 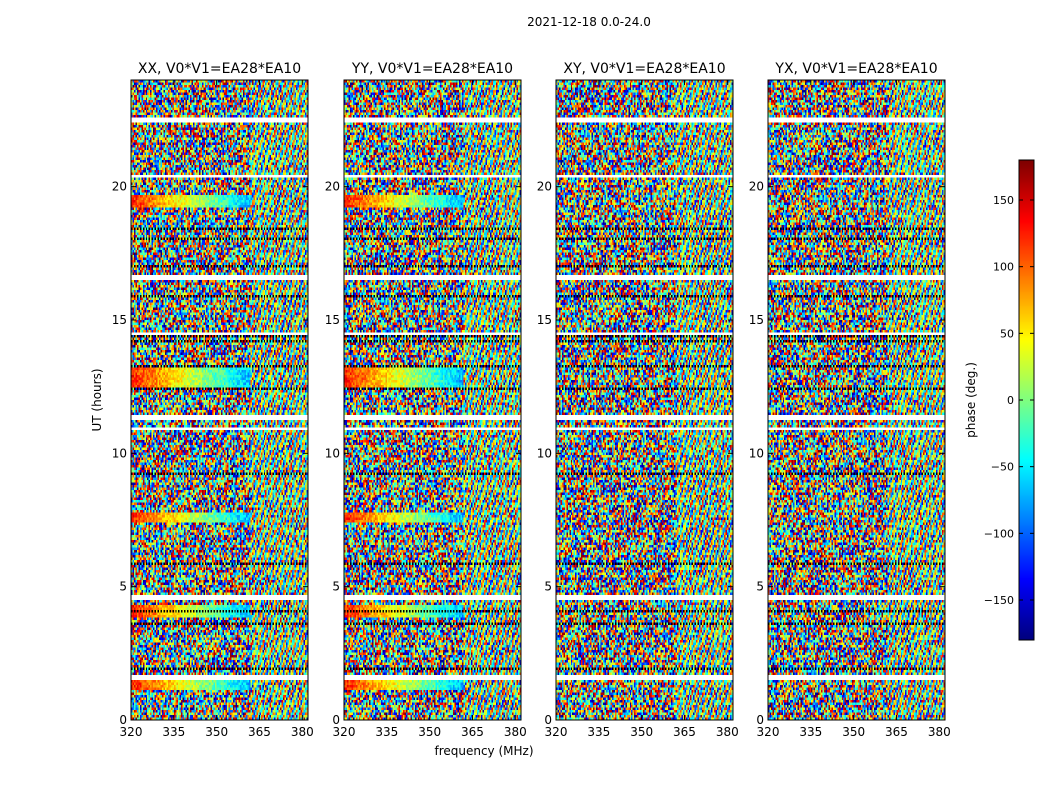 I want to click on colorbar-tick-label: 100, so click(x=1003, y=267).